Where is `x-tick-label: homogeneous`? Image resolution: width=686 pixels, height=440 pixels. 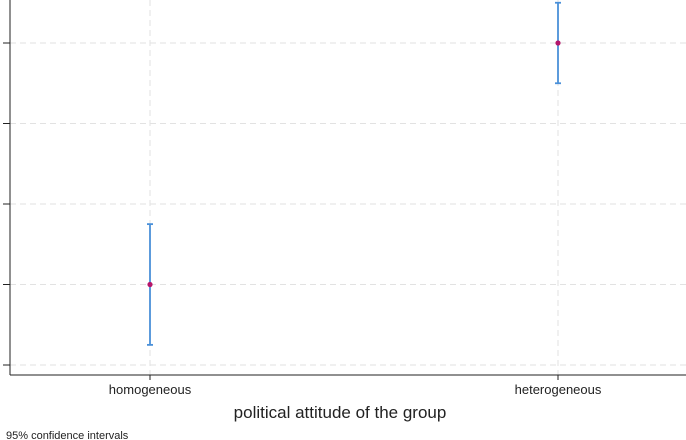
x-tick-label: homogeneous is located at coordinates (150, 389).